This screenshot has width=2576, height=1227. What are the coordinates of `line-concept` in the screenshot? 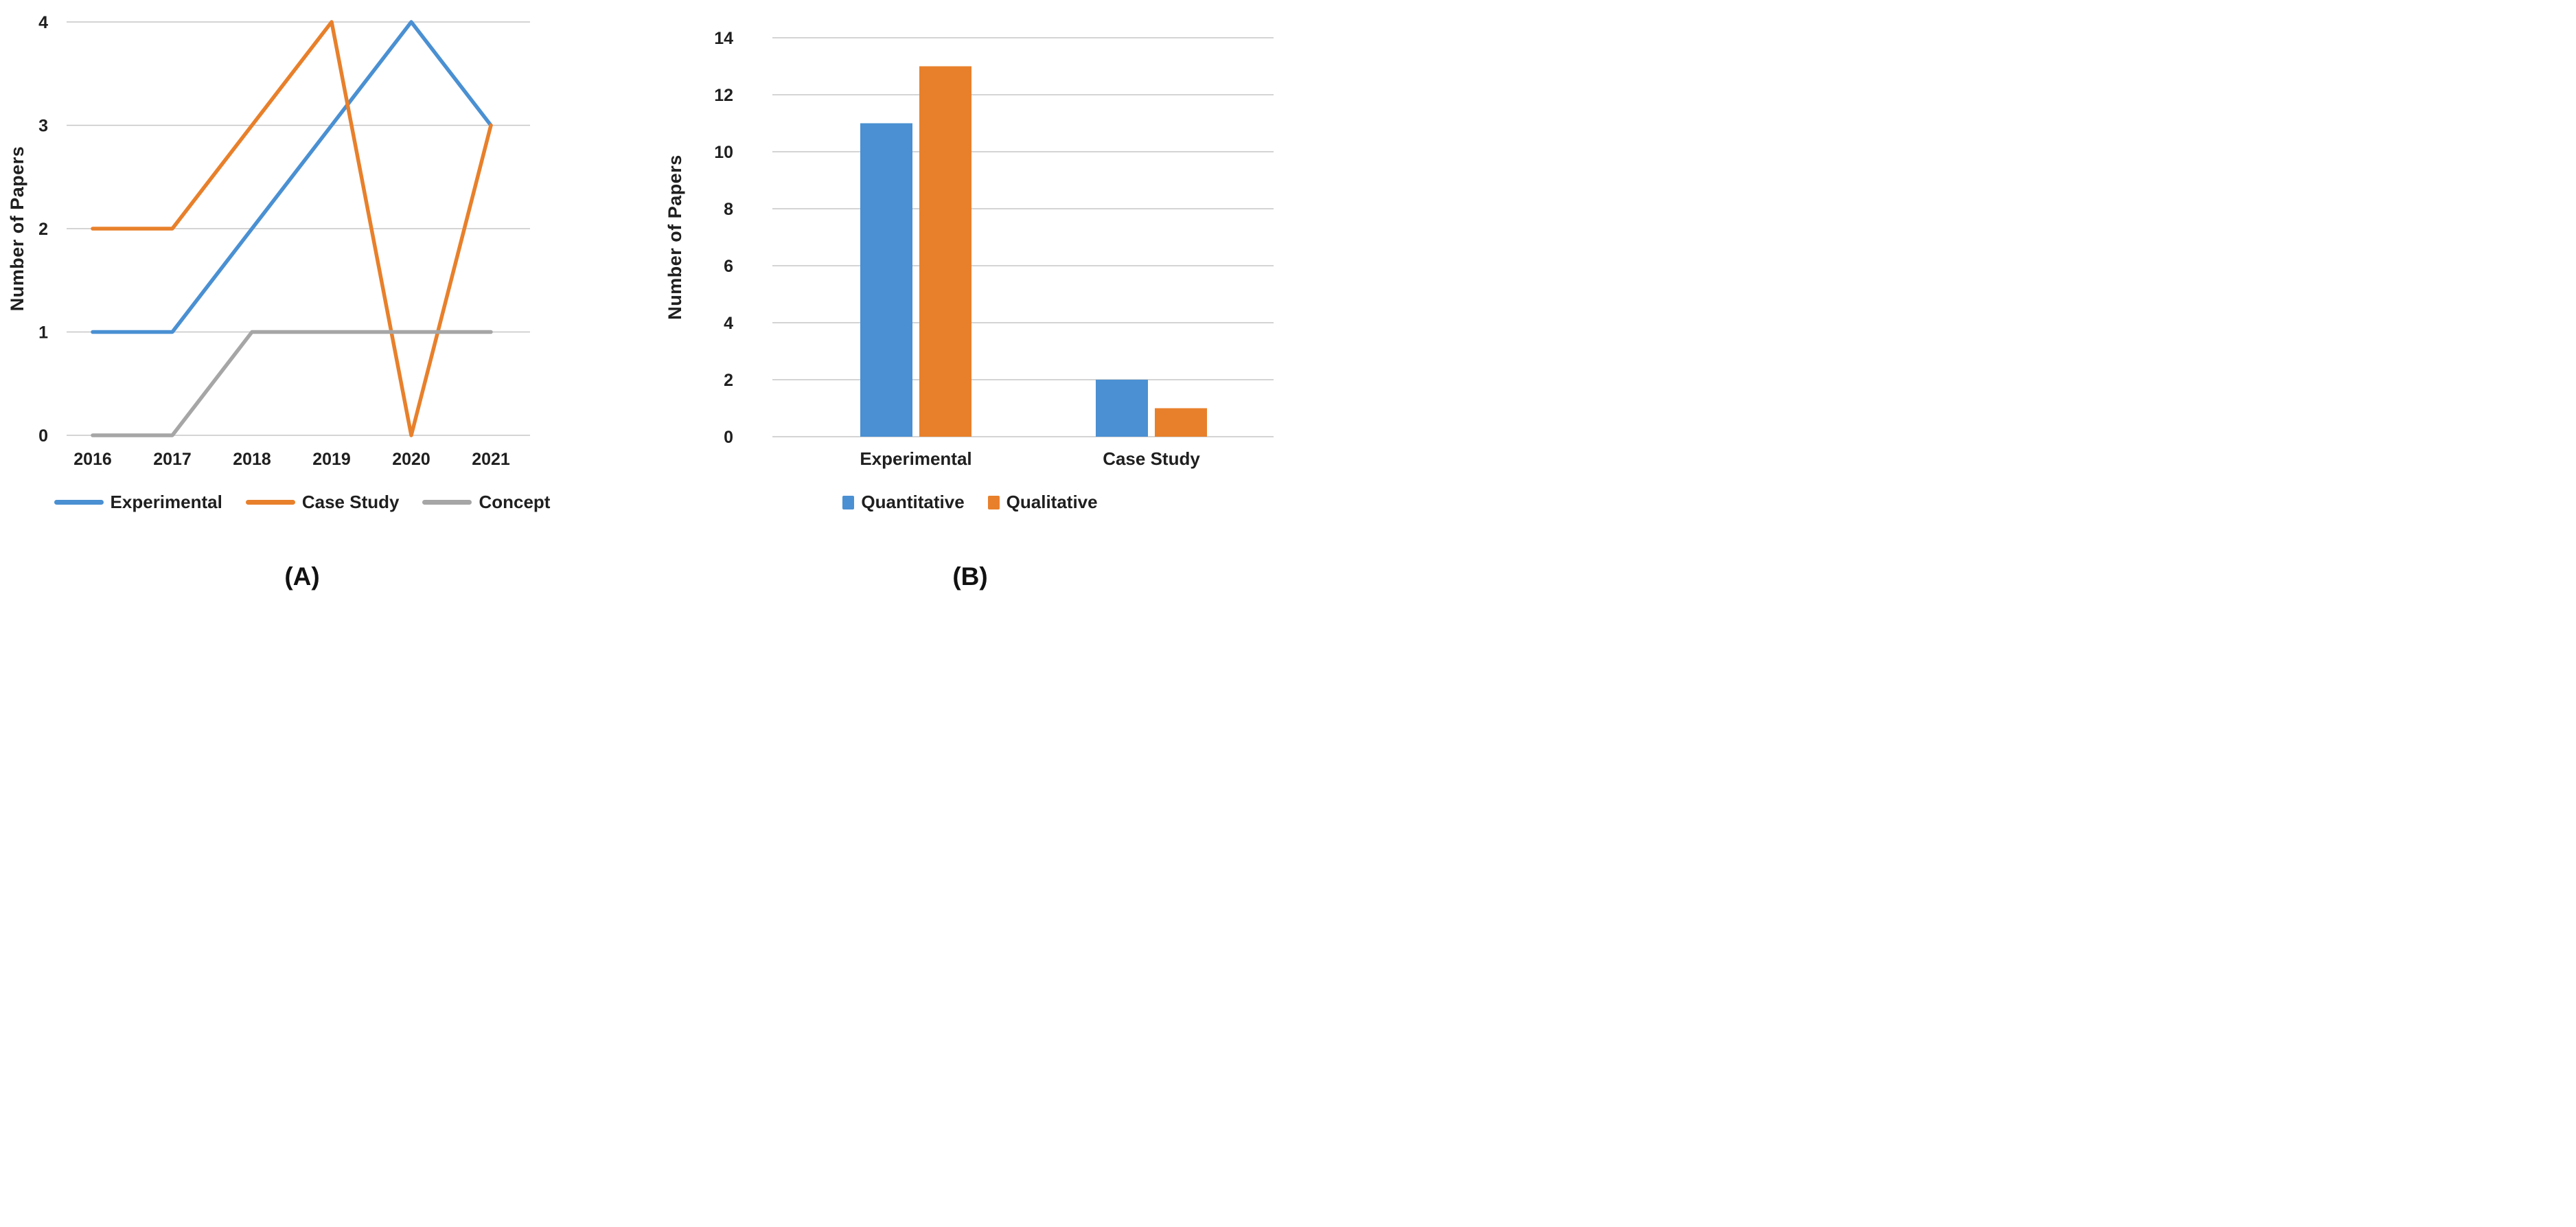 It's located at (292, 383).